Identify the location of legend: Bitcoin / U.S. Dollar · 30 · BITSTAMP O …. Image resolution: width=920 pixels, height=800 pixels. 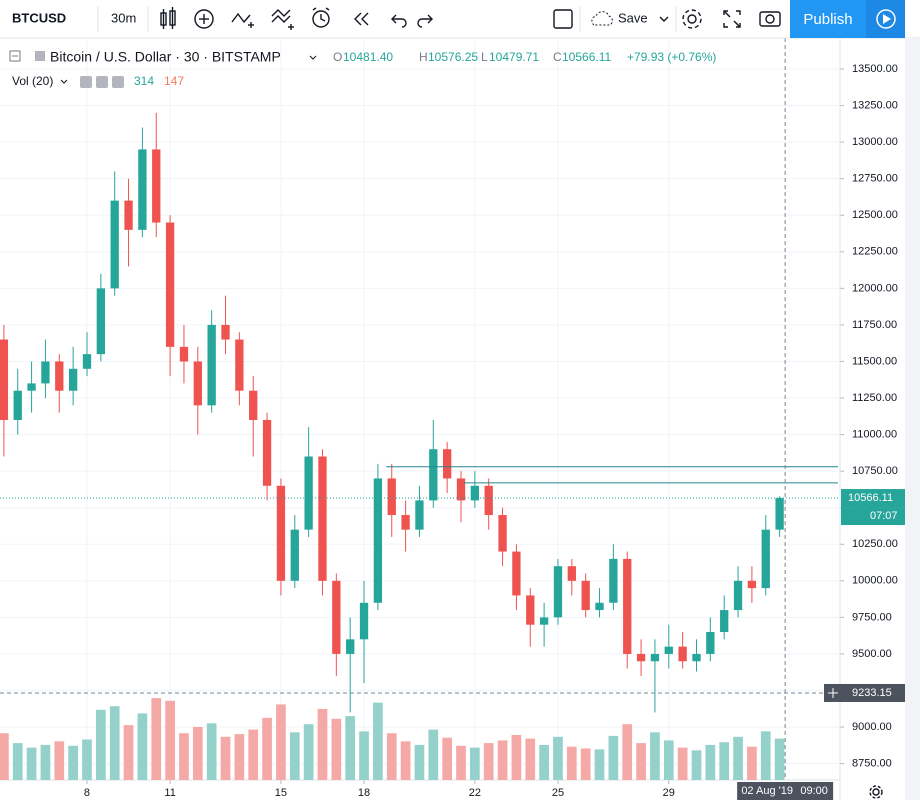
(362, 68).